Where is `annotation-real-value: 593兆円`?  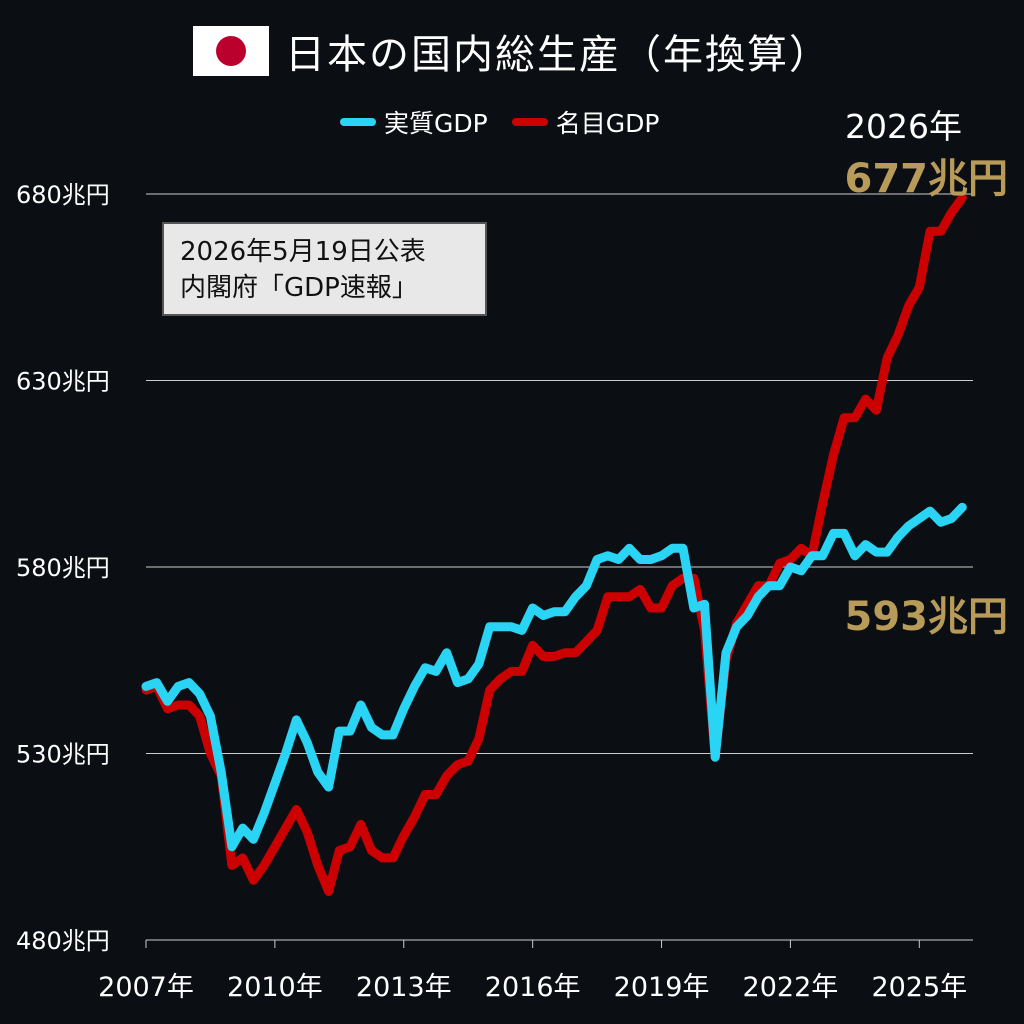
annotation-real-value: 593兆円 is located at coordinates (926, 617).